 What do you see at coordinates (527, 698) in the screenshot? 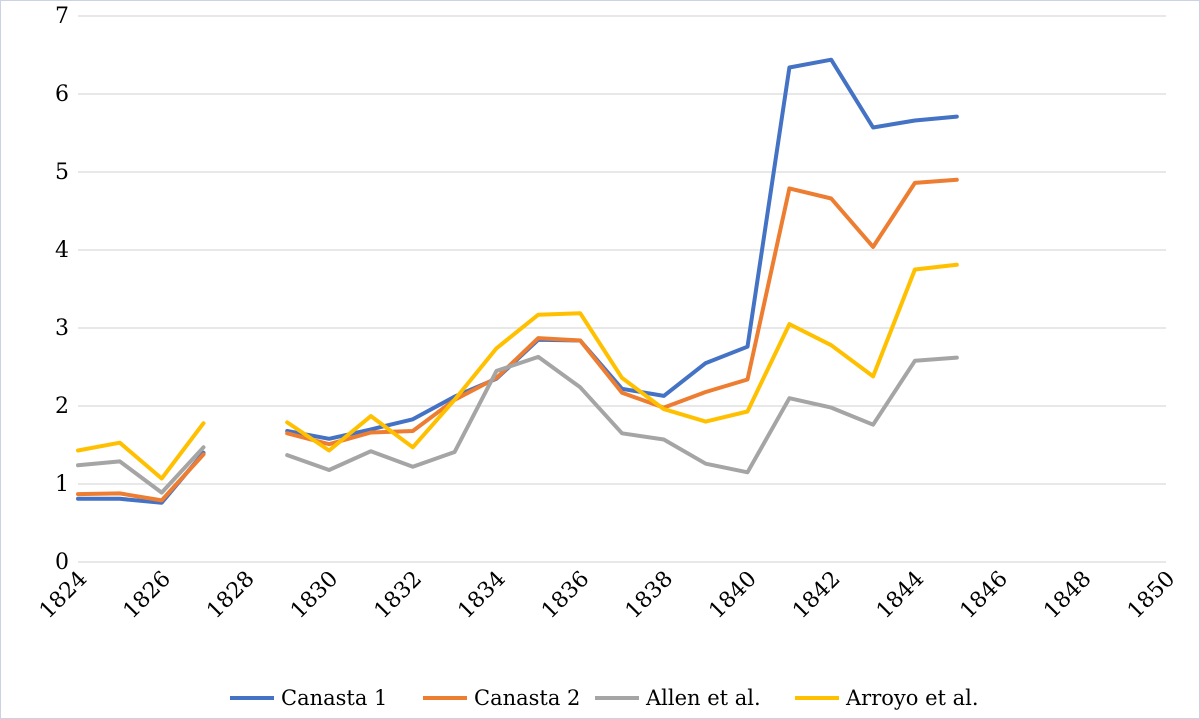
I see `legend-label: Canasta 2` at bounding box center [527, 698].